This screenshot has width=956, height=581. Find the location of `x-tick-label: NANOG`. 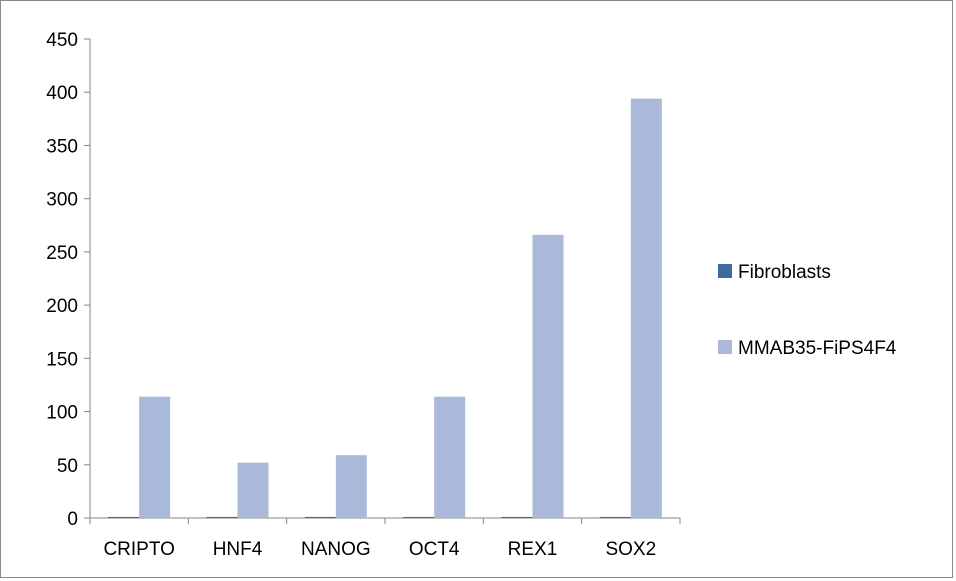

x-tick-label: NANOG is located at coordinates (336, 549).